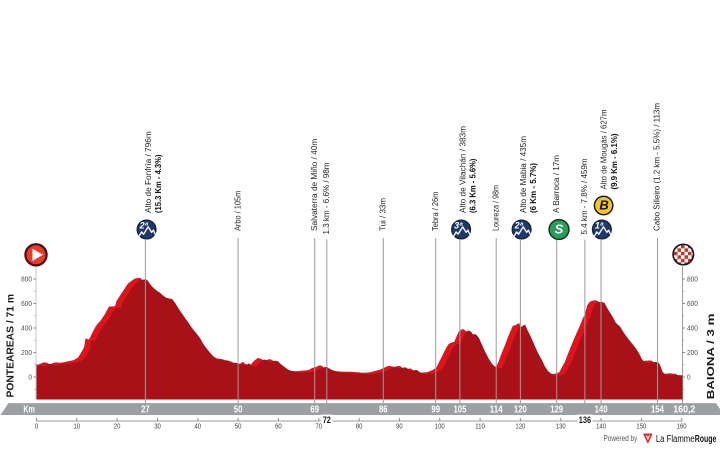  Describe the element at coordinates (604, 149) in the screenshot. I see `svg-text: Alto de Mougás / 627m` at that location.